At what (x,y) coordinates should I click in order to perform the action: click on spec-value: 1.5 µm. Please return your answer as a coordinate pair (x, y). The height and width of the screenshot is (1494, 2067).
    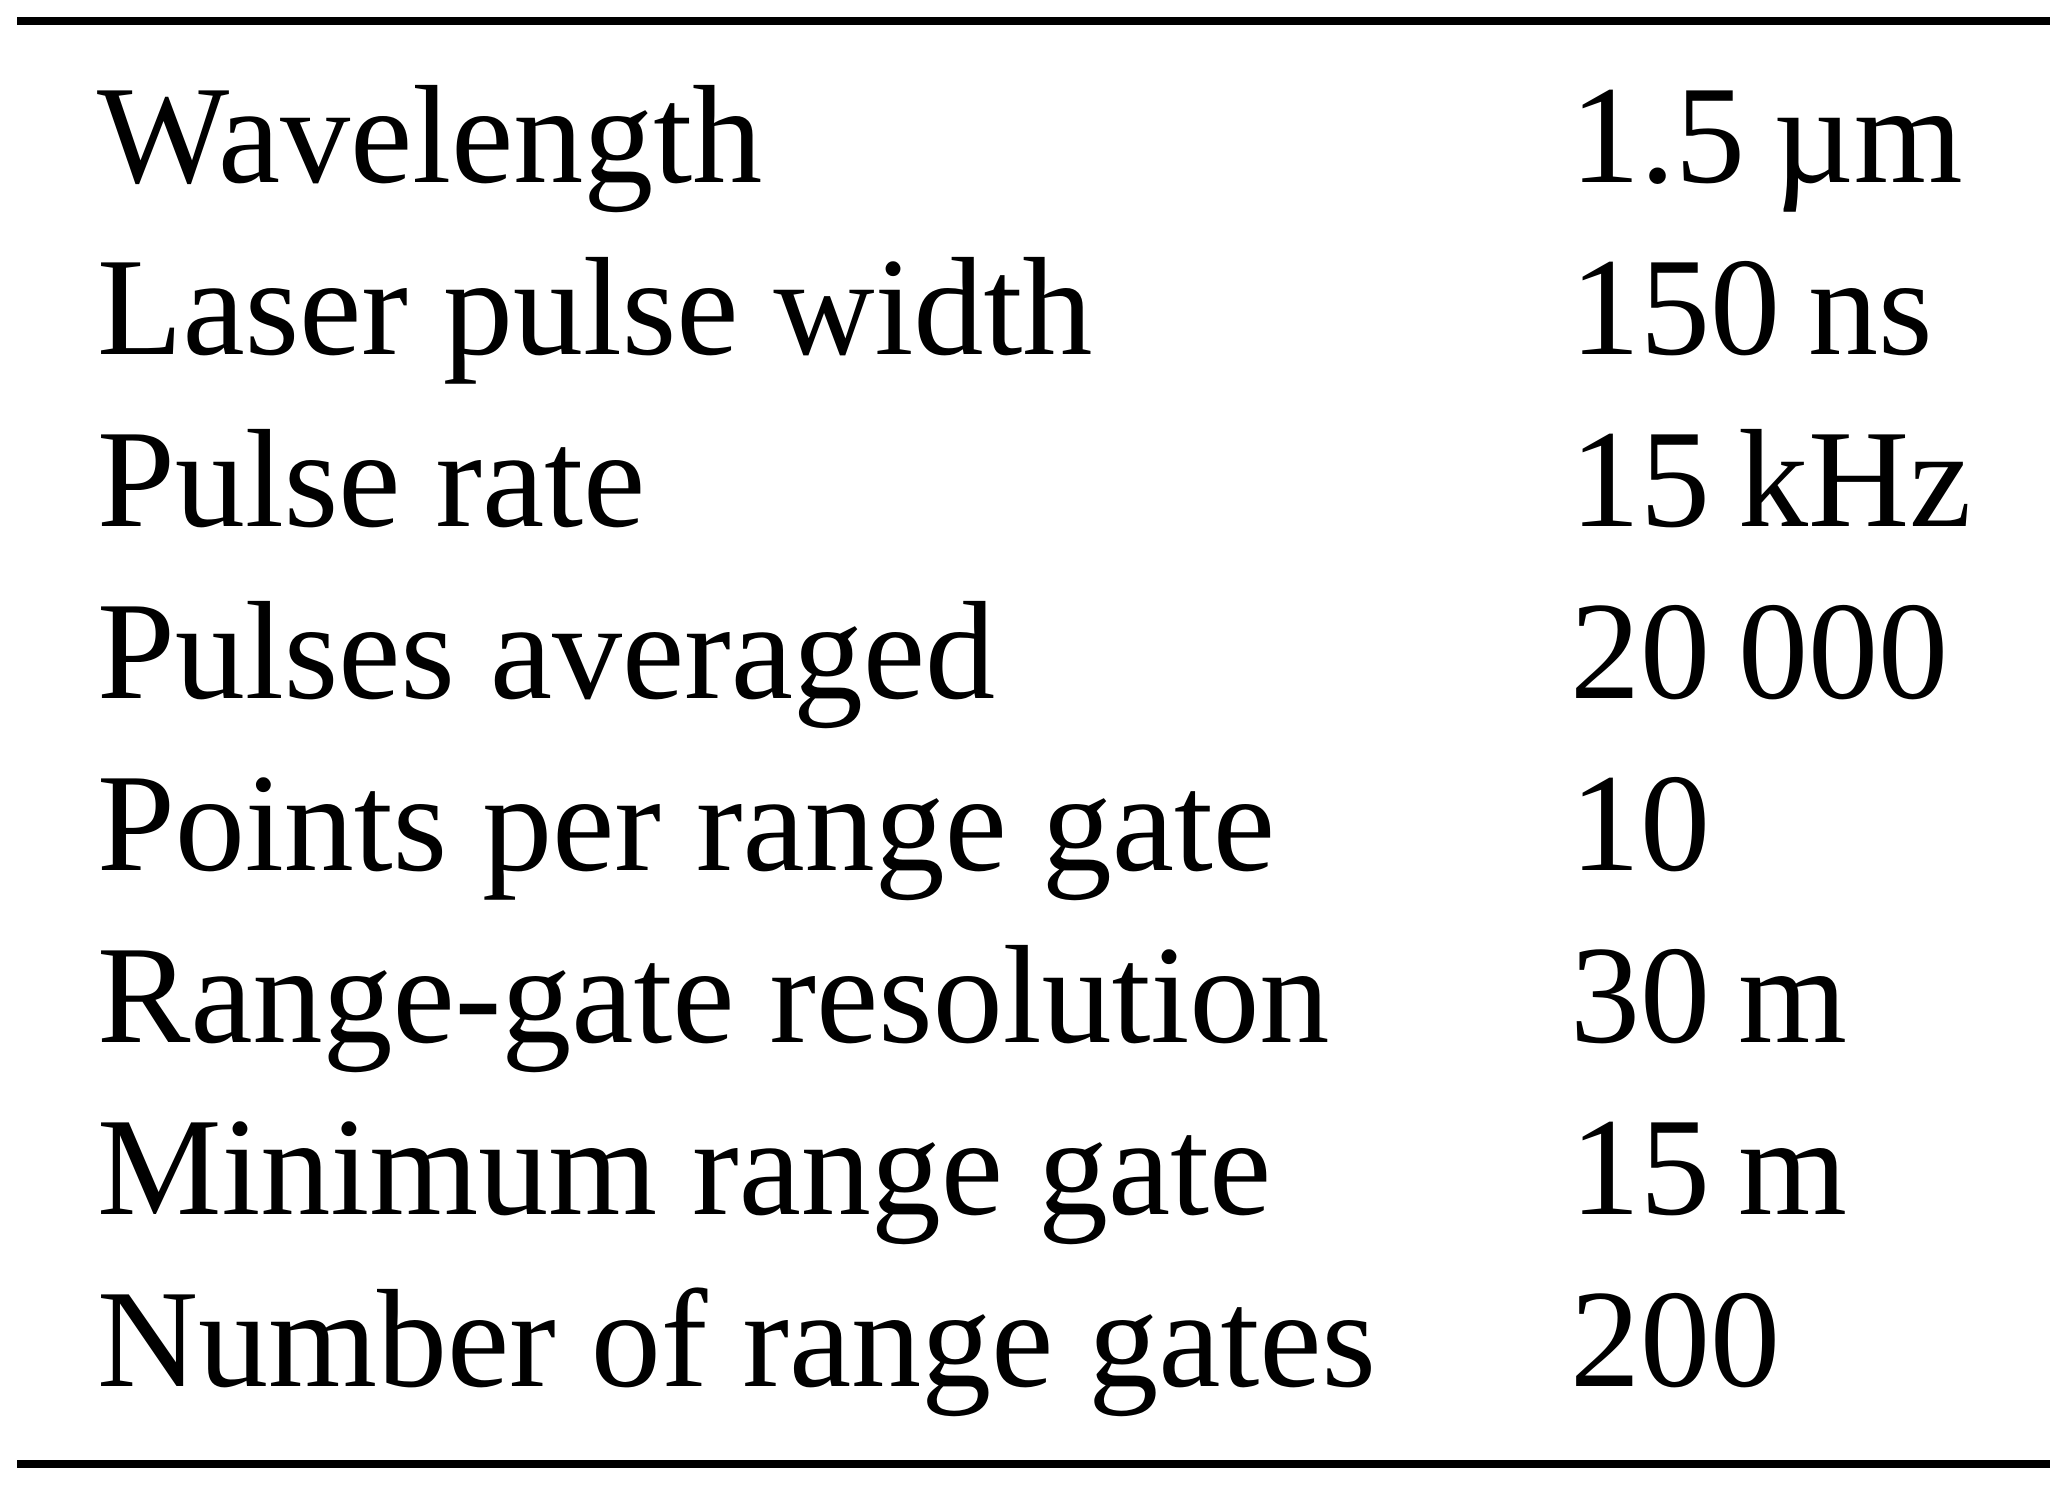
    Looking at the image, I should click on (1766, 135).